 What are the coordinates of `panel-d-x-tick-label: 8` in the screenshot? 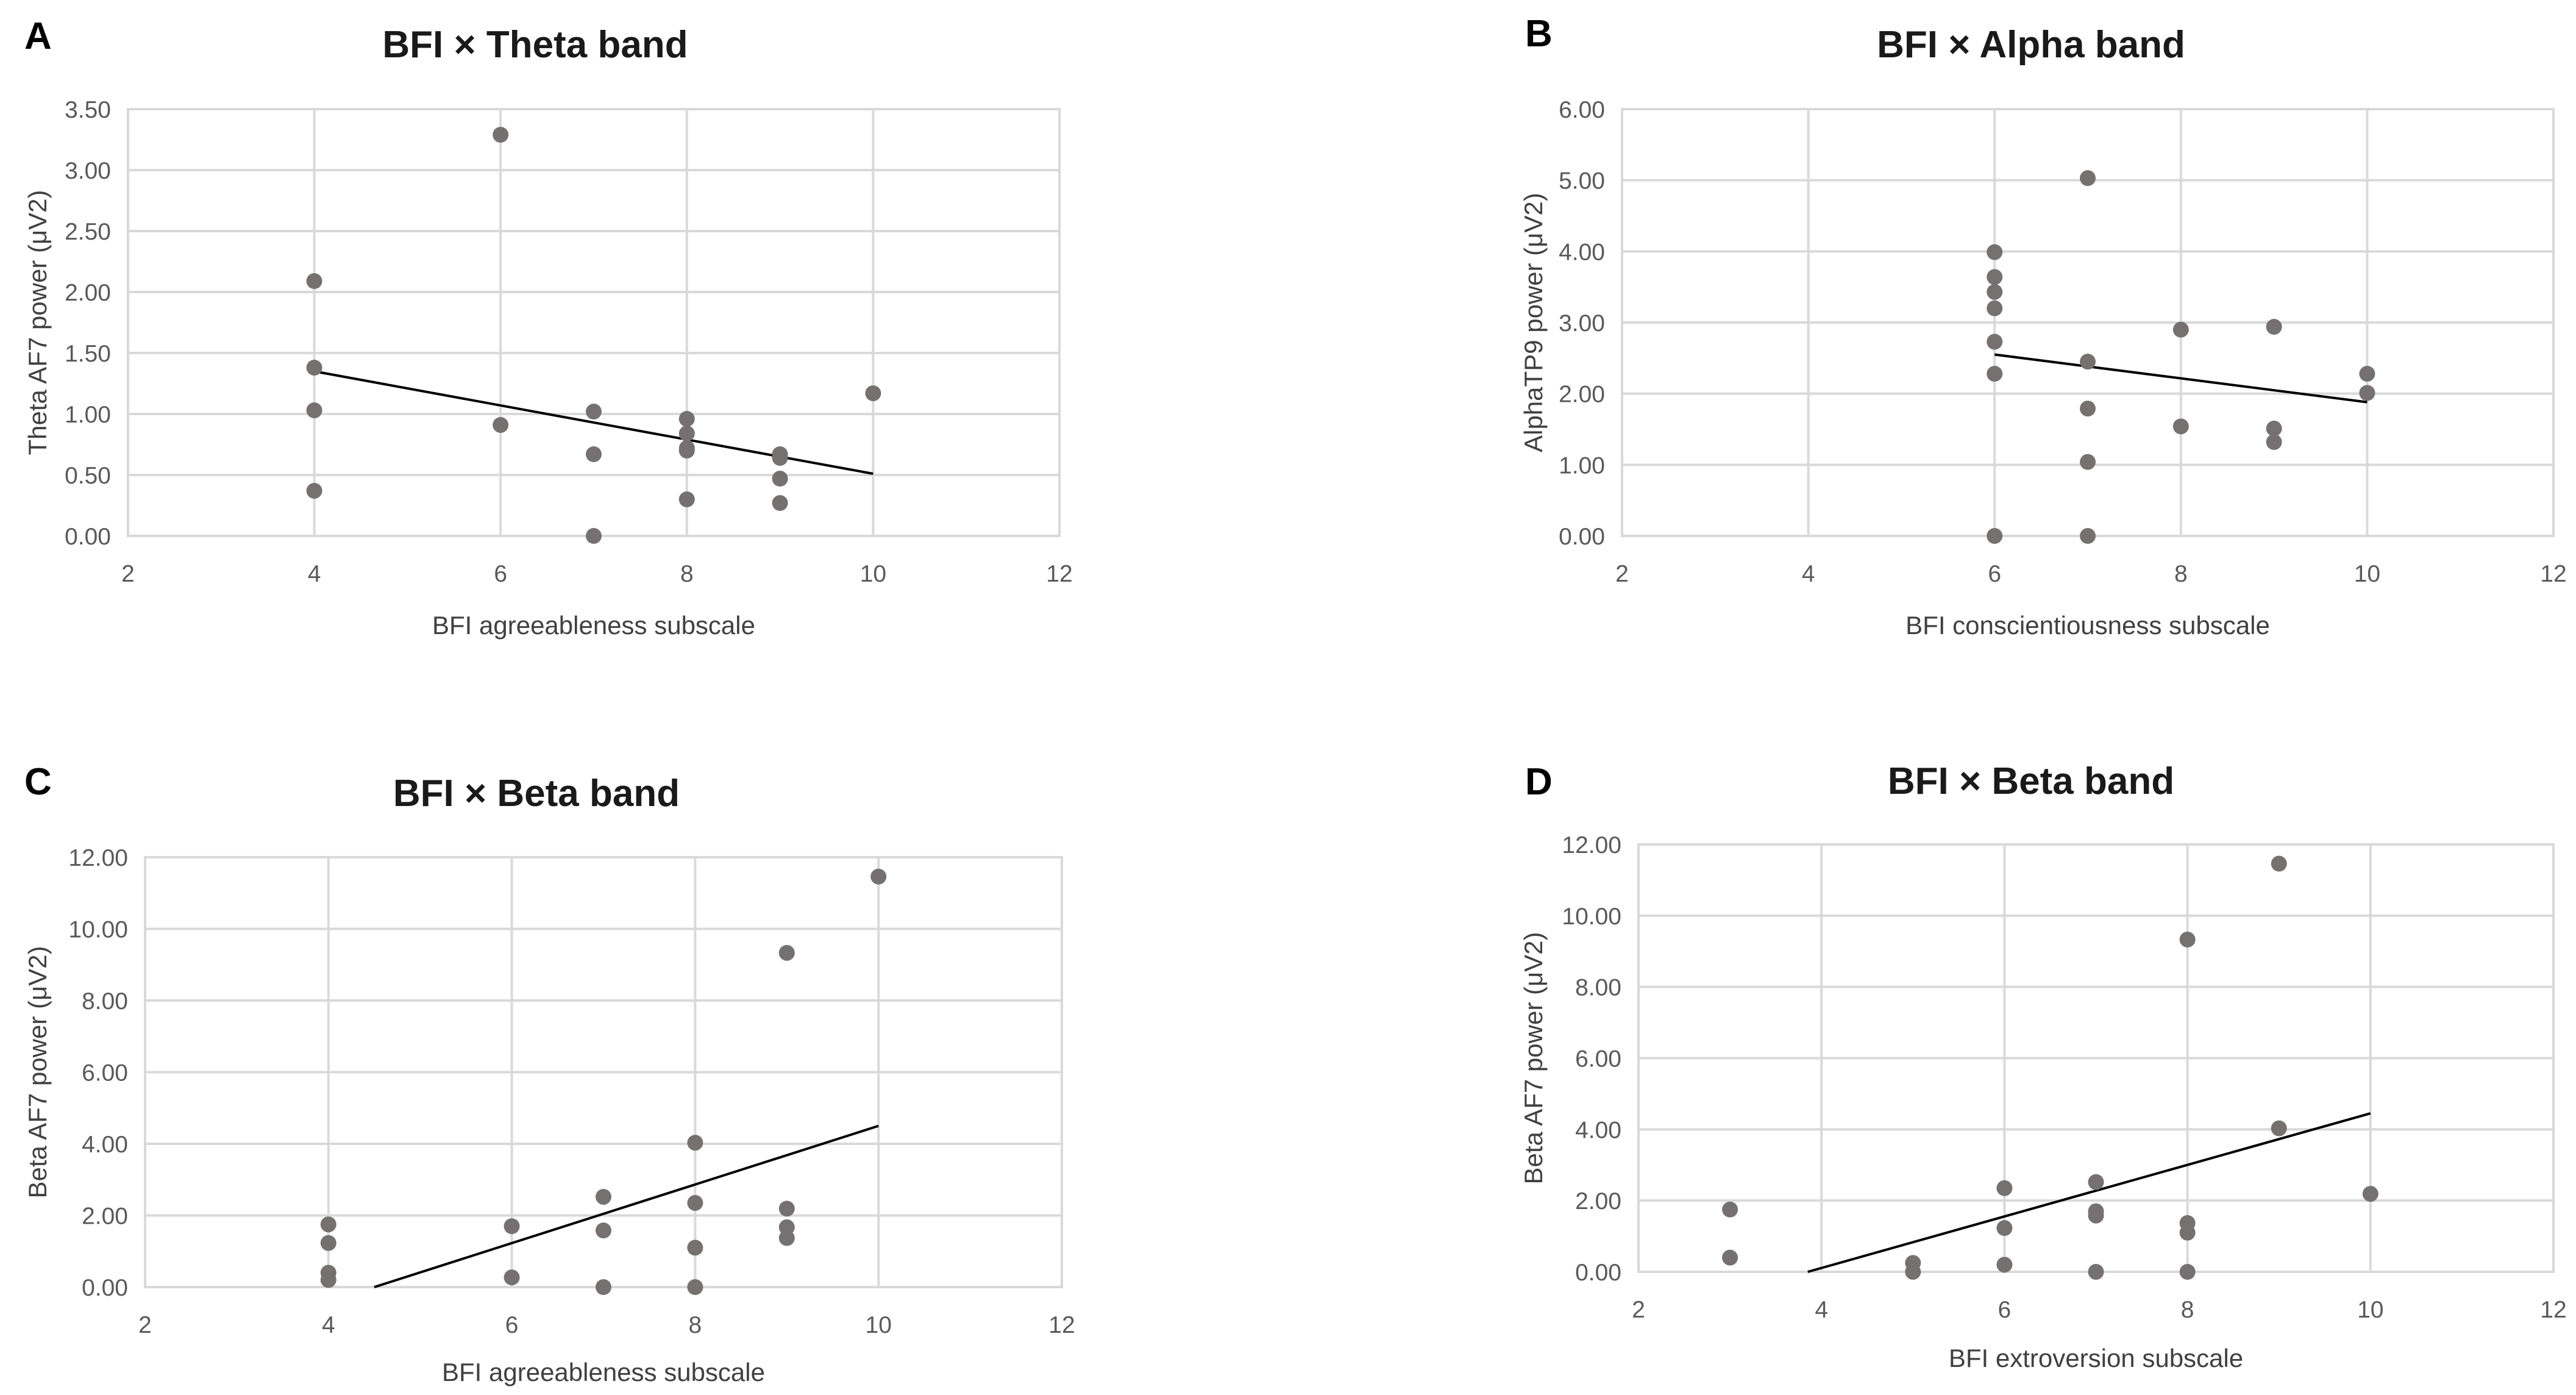 It's located at (2187, 1310).